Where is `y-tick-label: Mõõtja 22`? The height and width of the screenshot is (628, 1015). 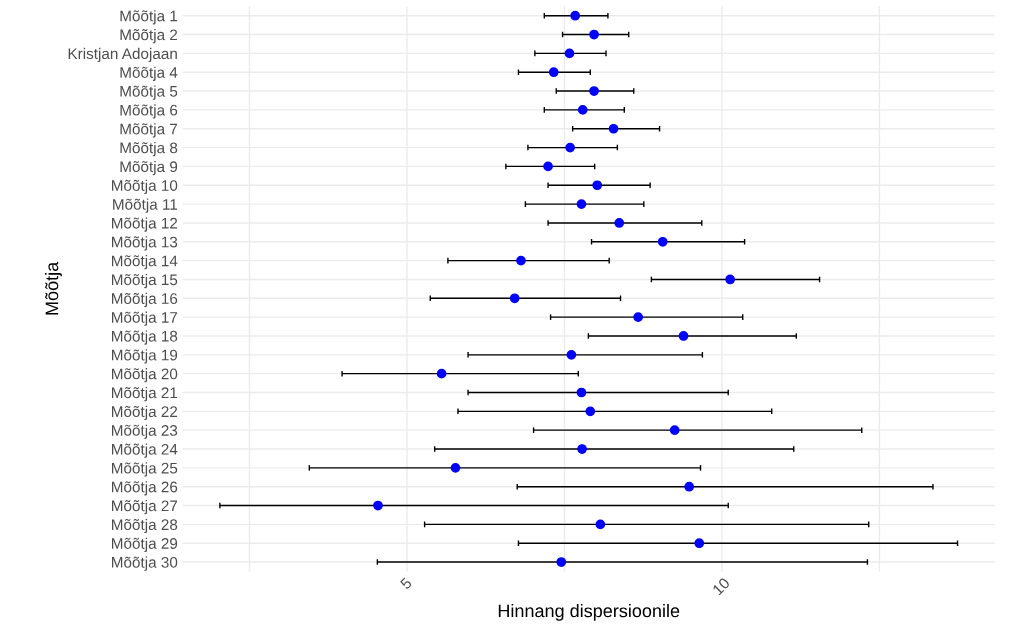
y-tick-label: Mõõtja 22 is located at coordinates (145, 413).